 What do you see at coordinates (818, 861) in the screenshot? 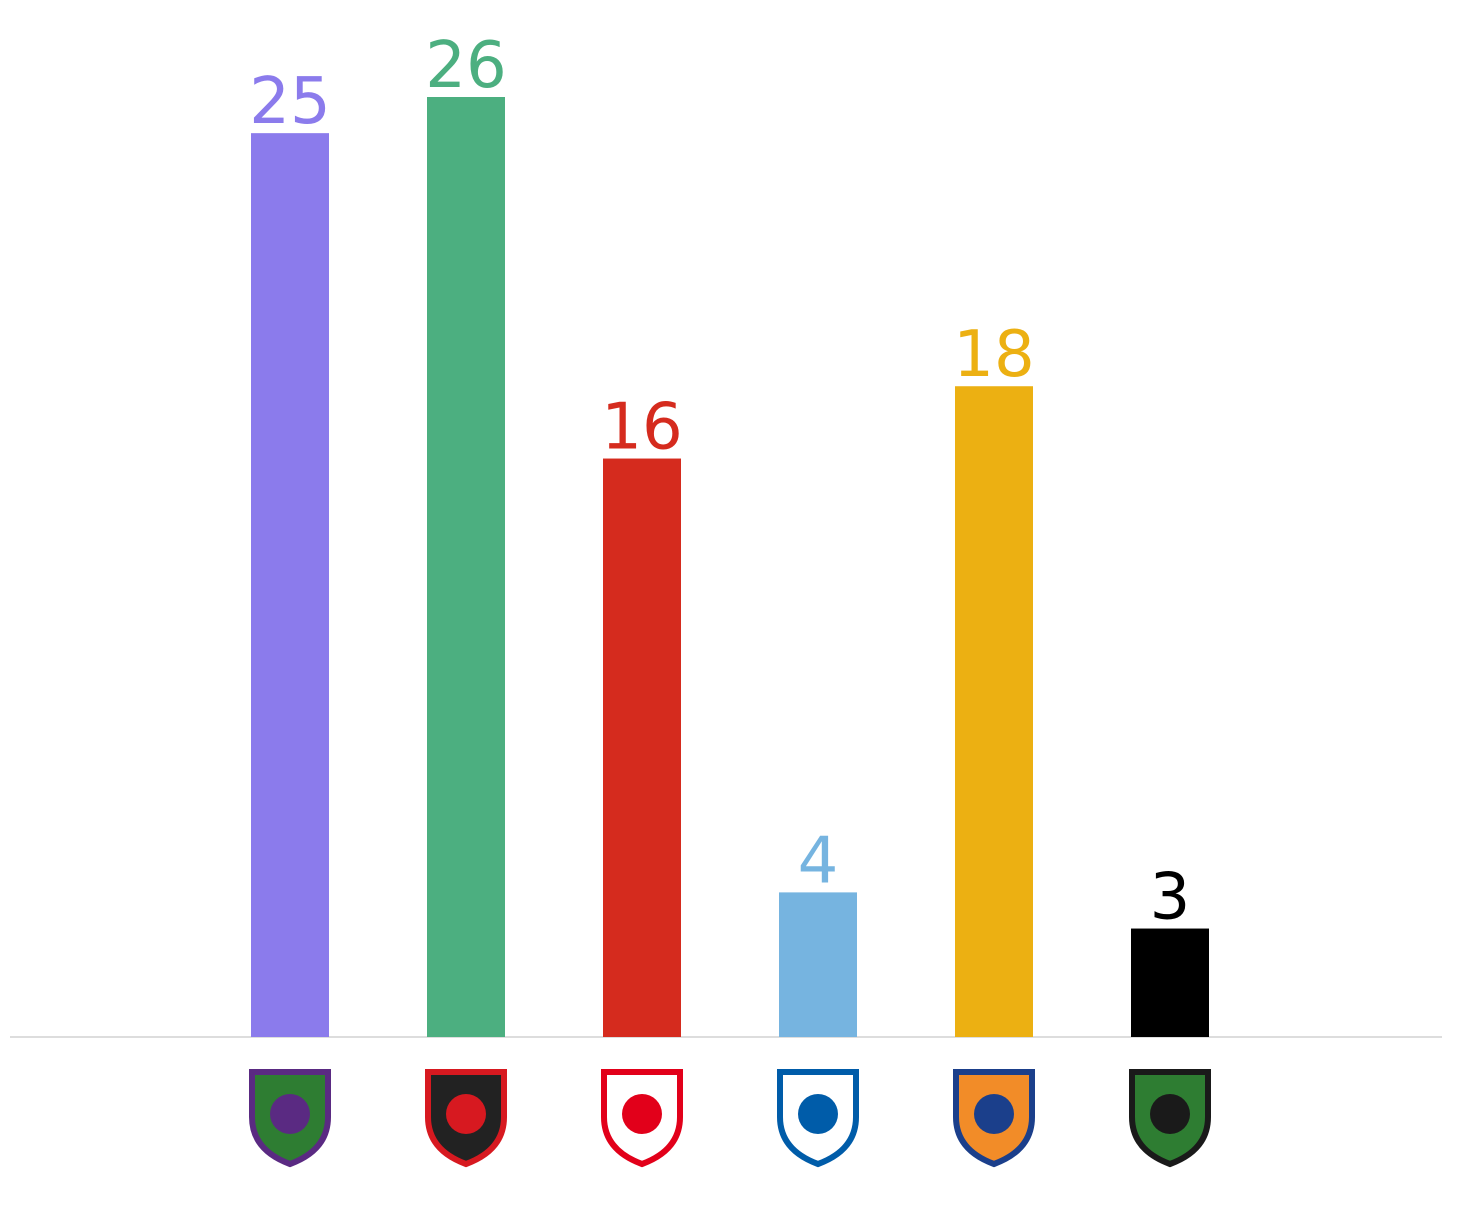
I see `value-label: 4` at bounding box center [818, 861].